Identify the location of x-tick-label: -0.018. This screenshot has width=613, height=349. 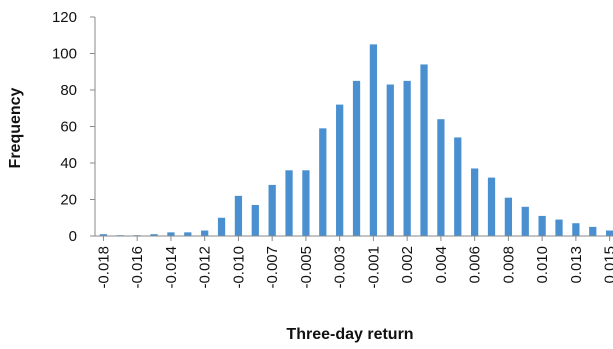
(103, 267).